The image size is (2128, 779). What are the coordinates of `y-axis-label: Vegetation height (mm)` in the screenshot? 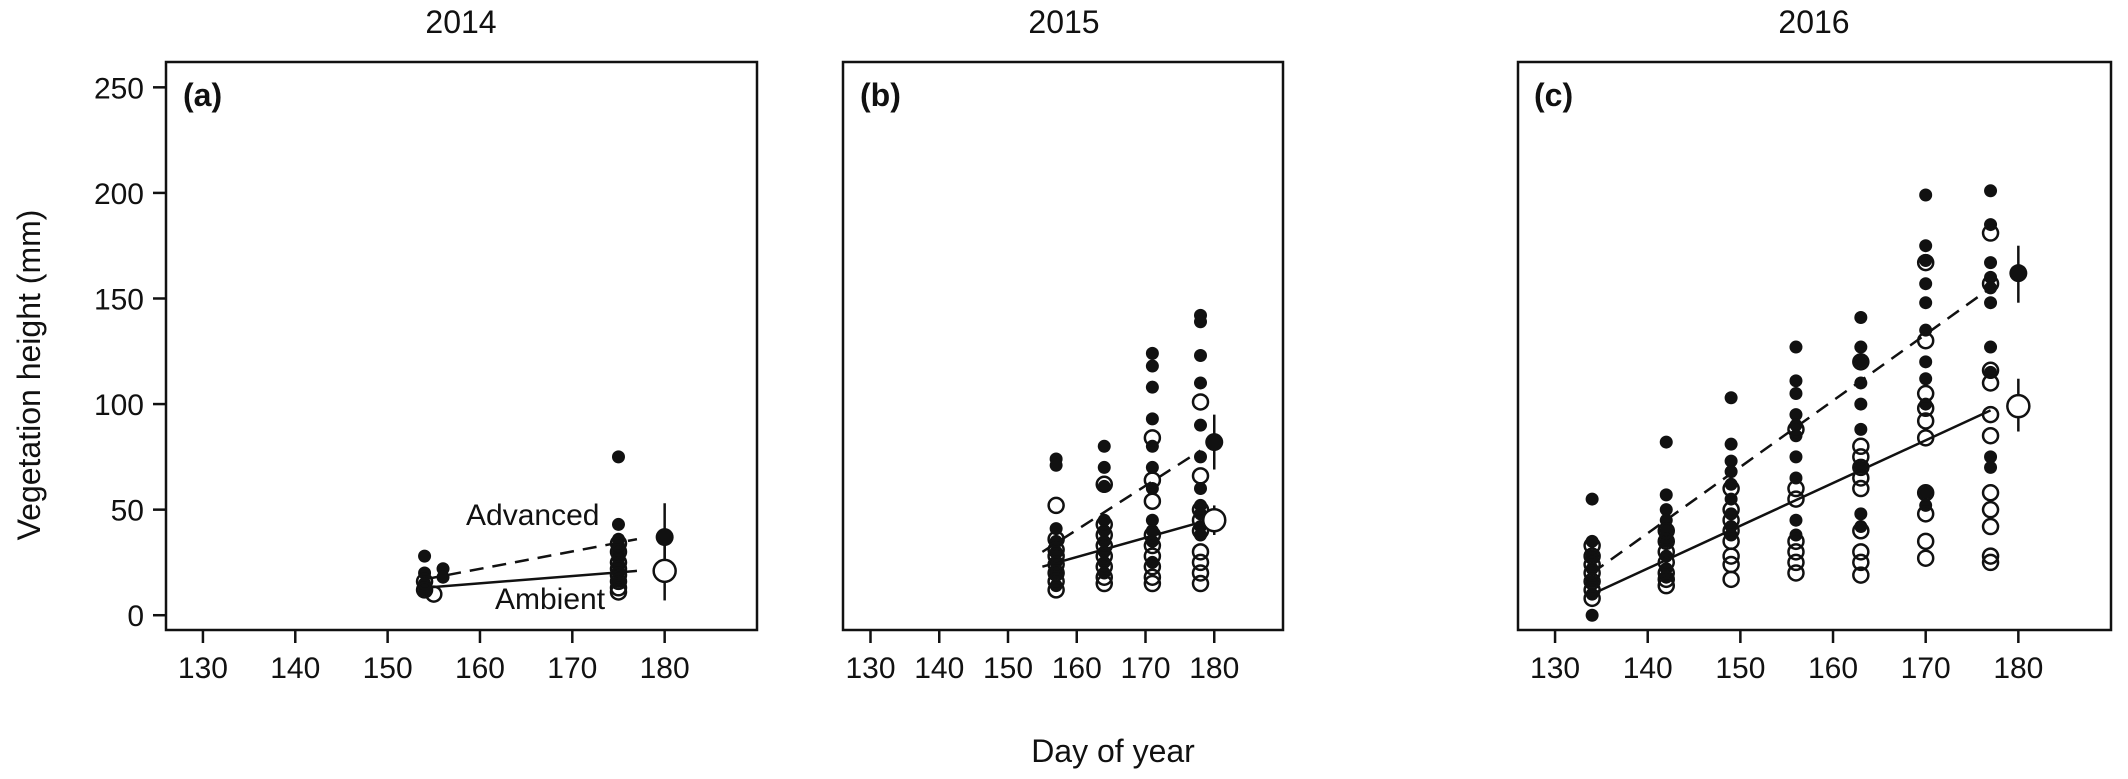 It's located at (29, 375).